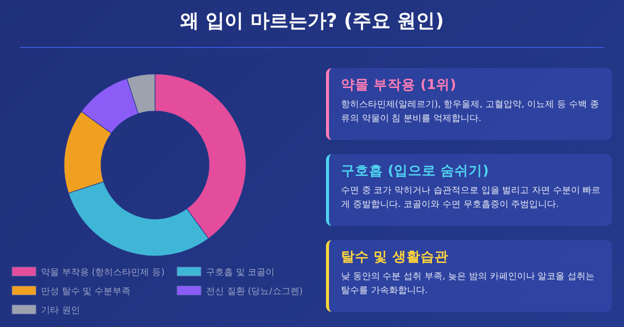 The image size is (624, 327). Describe the element at coordinates (103, 273) in the screenshot. I see `legend-label: 약물 부작용 (항히스타민제 등)` at that location.